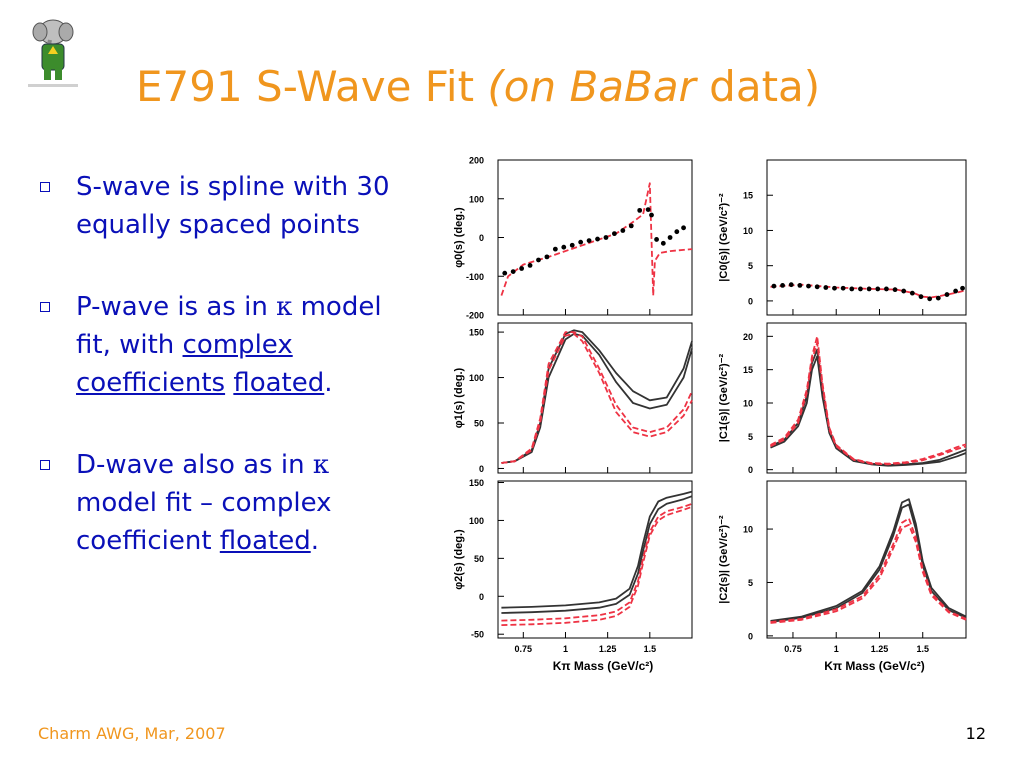  I want to click on y-tick-label: -50, so click(477, 635).